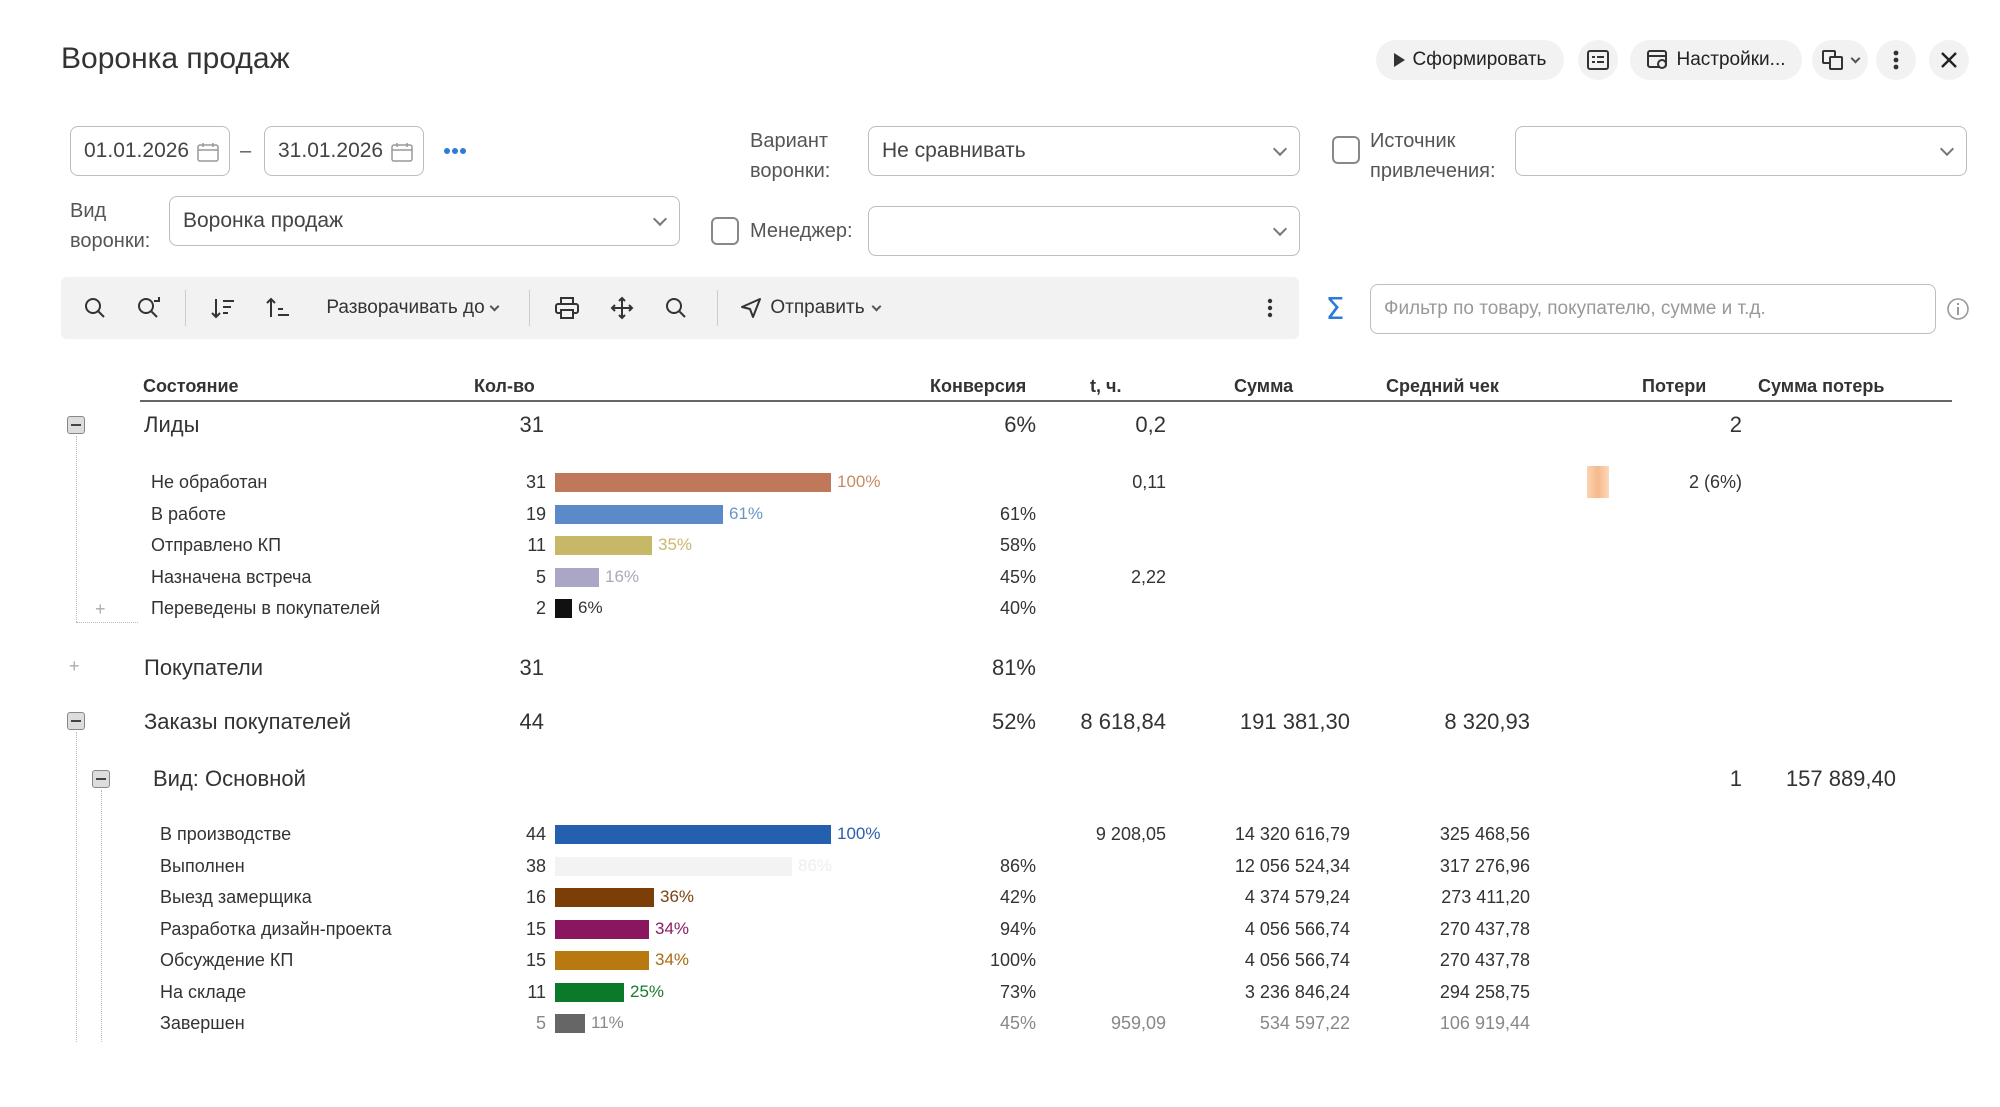  I want to click on row-avg-check: 270 437,78, so click(1484, 960).